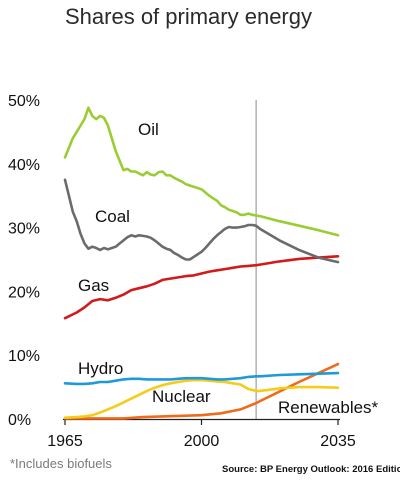  What do you see at coordinates (201, 378) in the screenshot?
I see `series-line-hydro` at bounding box center [201, 378].